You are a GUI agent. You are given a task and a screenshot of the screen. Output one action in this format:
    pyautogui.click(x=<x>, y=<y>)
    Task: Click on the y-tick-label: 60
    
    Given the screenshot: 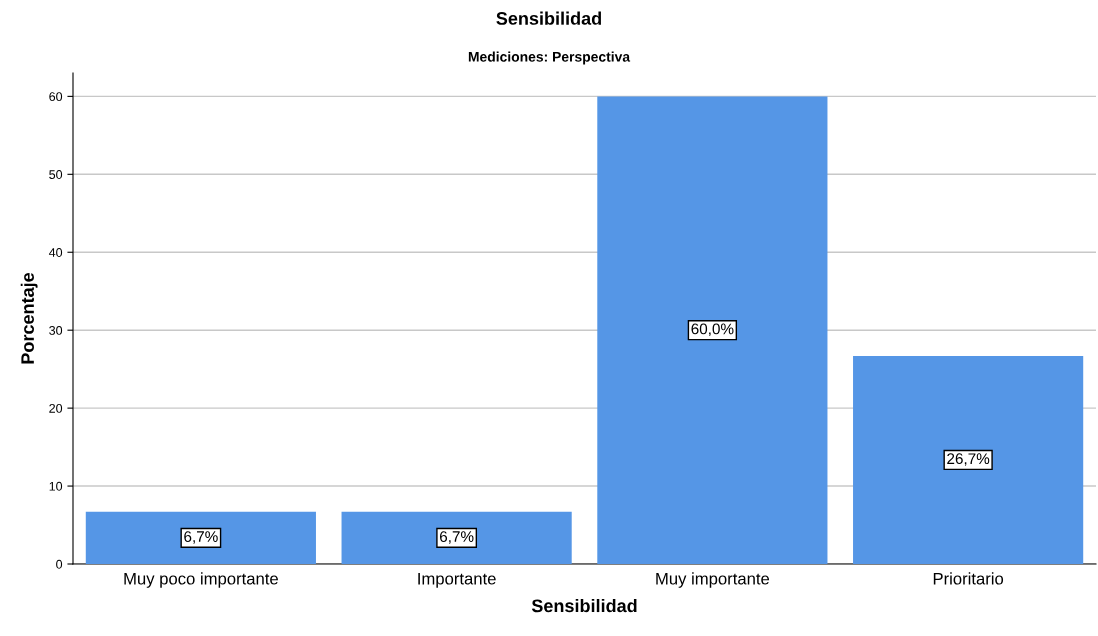 What is the action you would take?
    pyautogui.click(x=56, y=97)
    